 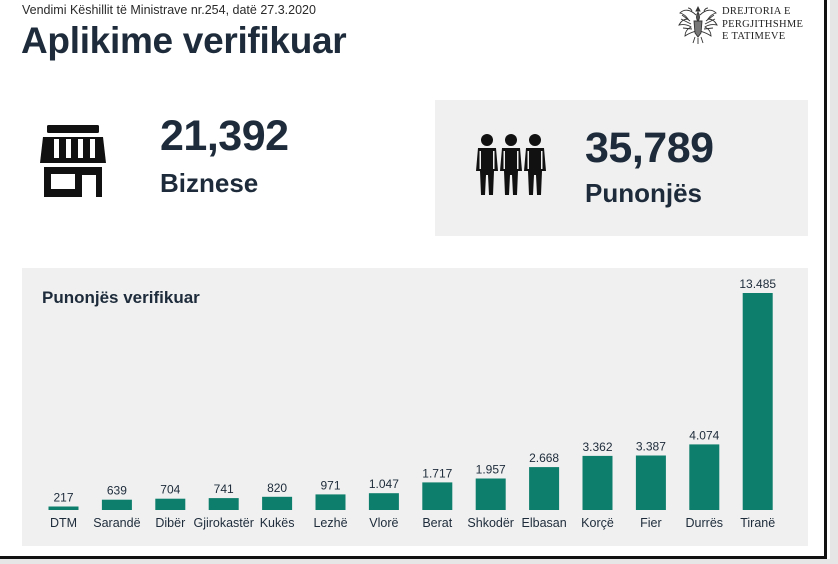 I want to click on category-label-sarandë: Sarandë, so click(x=116, y=523).